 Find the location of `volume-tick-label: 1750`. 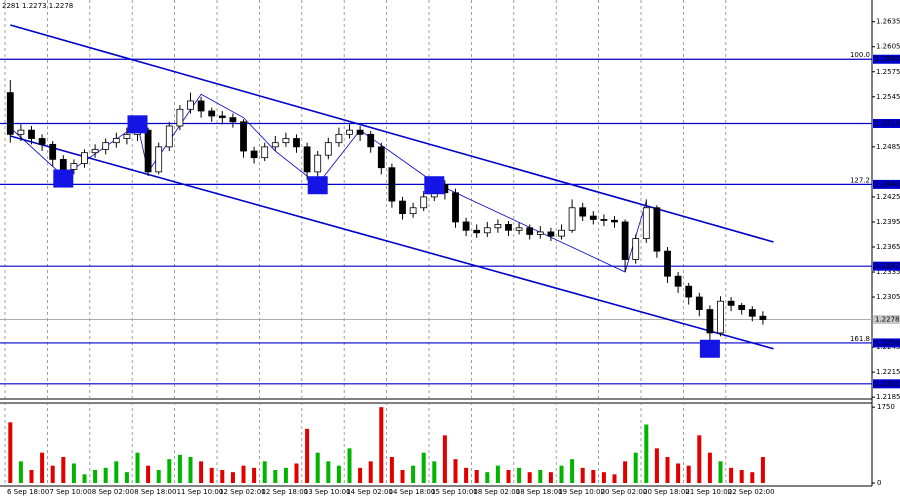

volume-tick-label: 1750 is located at coordinates (886, 407).